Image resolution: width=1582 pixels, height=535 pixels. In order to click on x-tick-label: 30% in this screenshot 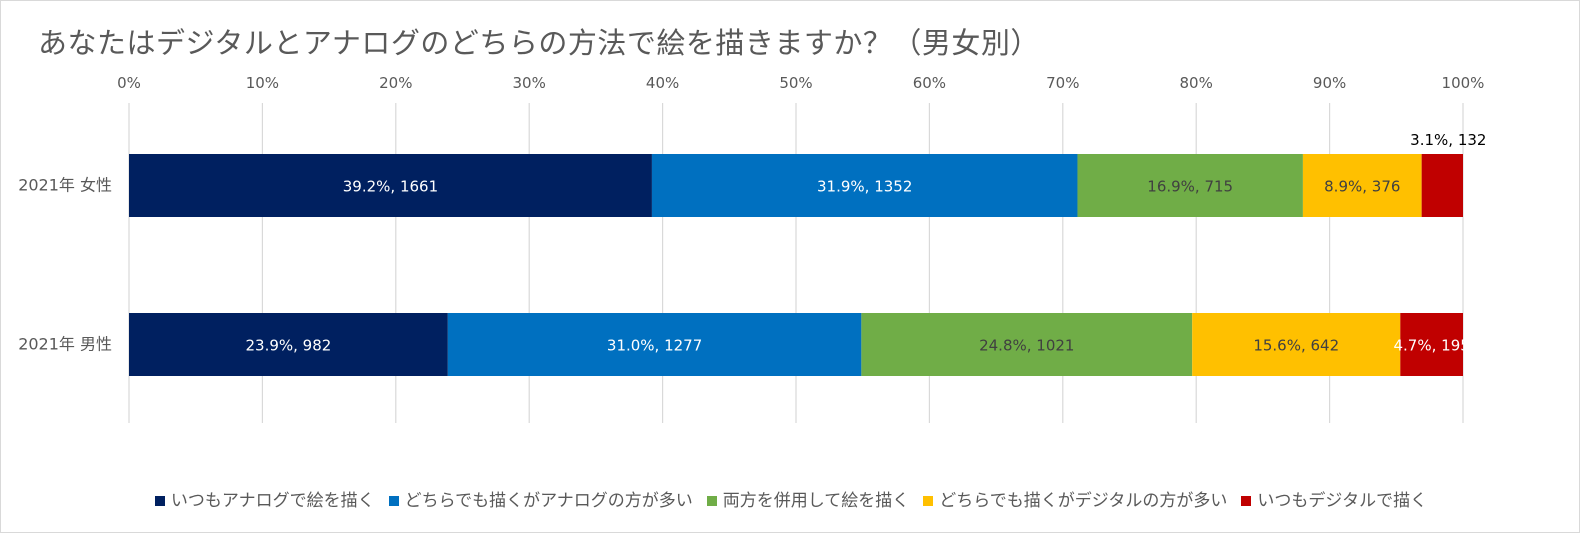, I will do `click(529, 83)`.